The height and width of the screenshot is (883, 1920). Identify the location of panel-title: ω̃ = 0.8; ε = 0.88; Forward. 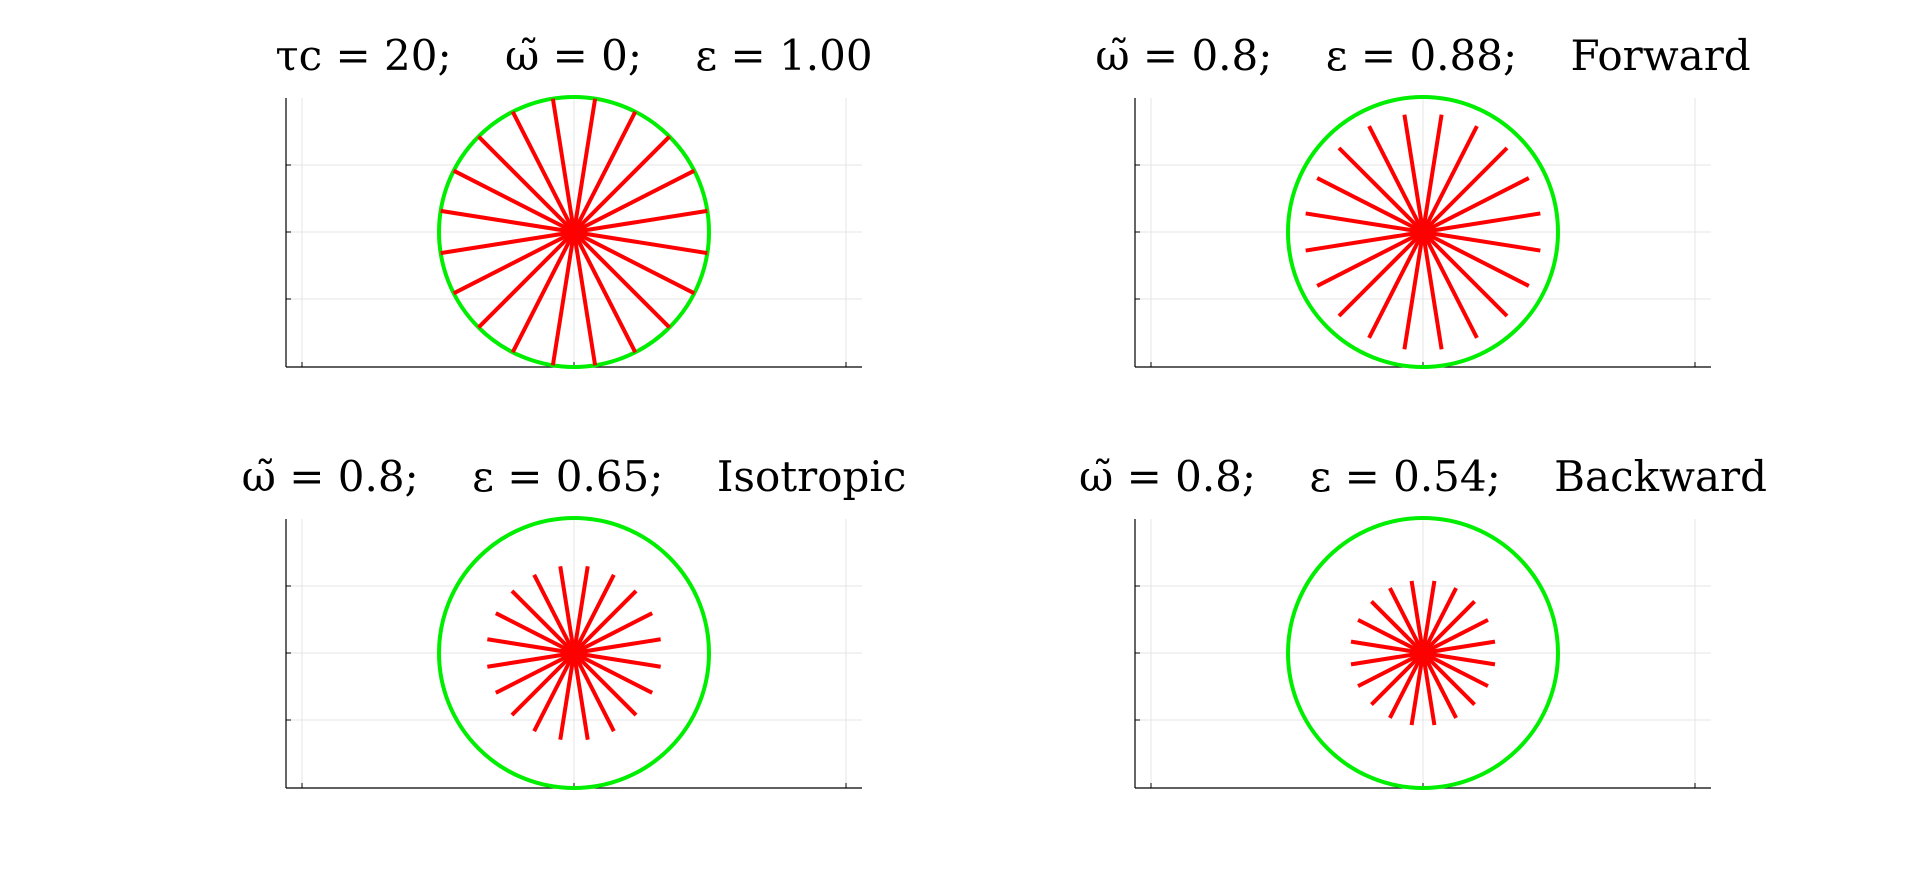
(1422, 55).